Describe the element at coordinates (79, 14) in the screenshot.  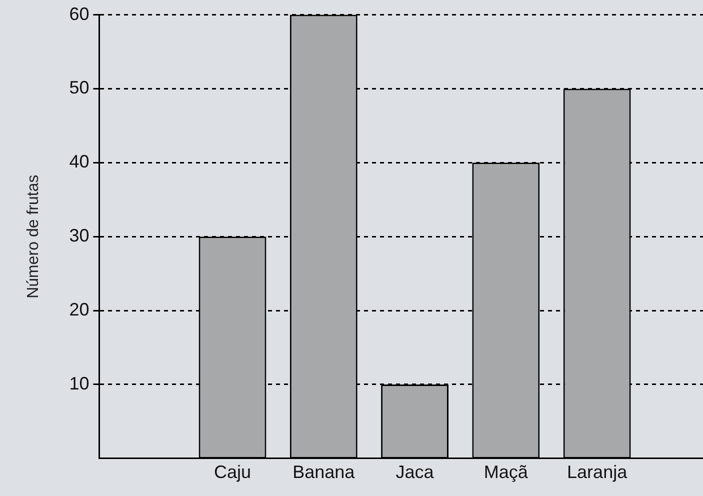
I see `y-tick-label: 60` at that location.